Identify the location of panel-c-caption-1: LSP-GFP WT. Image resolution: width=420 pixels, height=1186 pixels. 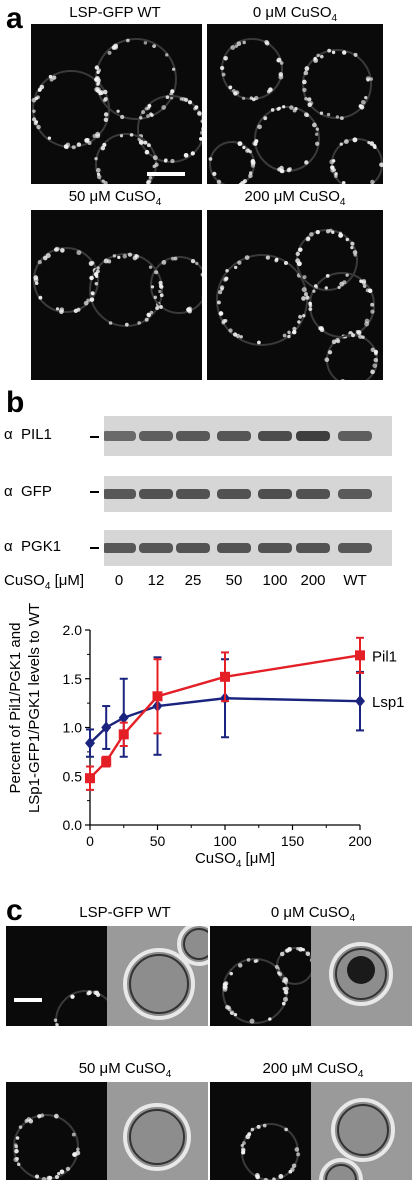
(125, 912).